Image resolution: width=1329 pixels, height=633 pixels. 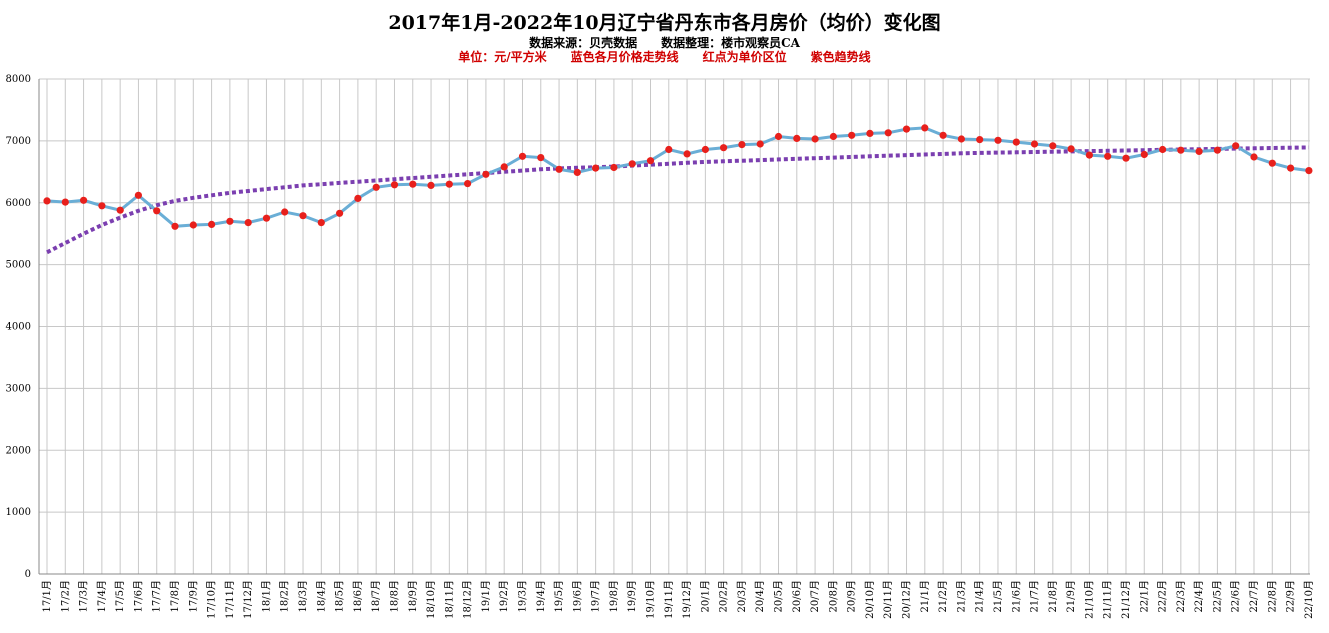 I want to click on x-tick-label: 19/2月, so click(x=504, y=596).